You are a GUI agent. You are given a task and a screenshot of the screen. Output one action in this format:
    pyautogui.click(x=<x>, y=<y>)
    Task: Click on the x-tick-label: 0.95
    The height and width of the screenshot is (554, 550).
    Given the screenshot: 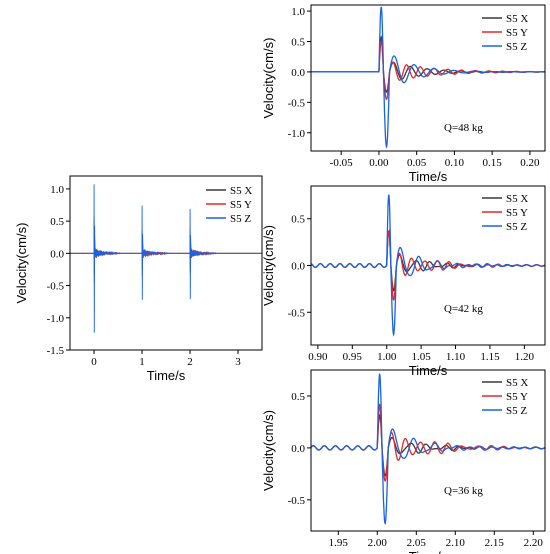 What is the action you would take?
    pyautogui.click(x=353, y=357)
    